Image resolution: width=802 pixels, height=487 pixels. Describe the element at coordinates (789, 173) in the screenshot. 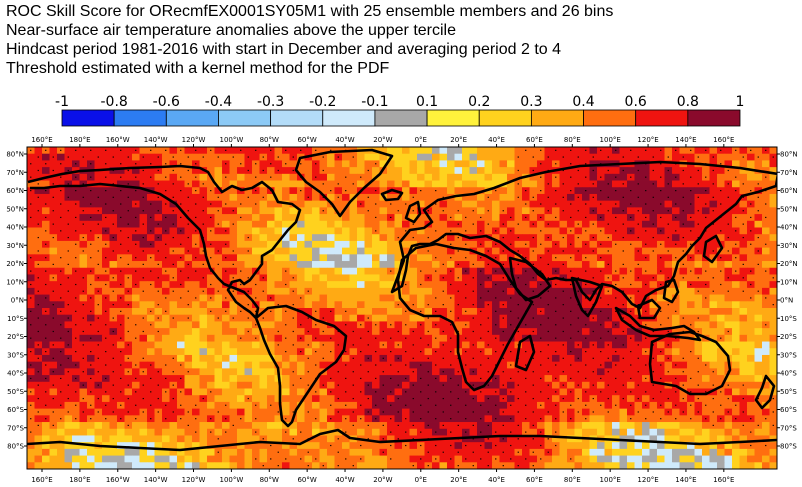

I see `right-lat-label: 70°N` at that location.